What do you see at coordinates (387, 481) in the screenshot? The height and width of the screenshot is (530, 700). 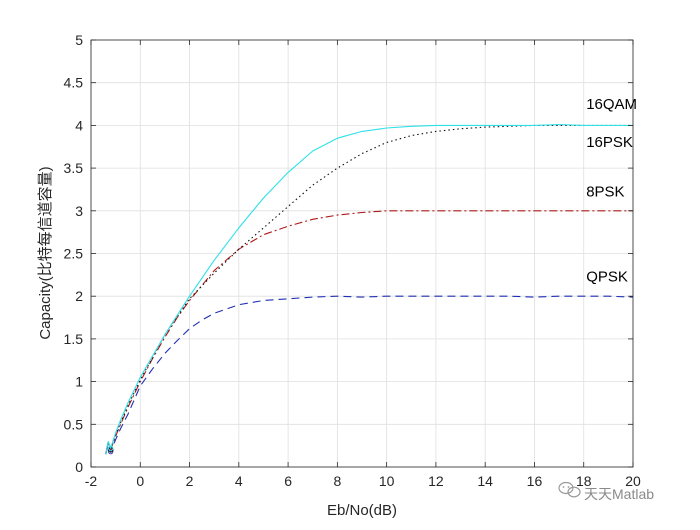 I see `x-tick-label: 10` at bounding box center [387, 481].